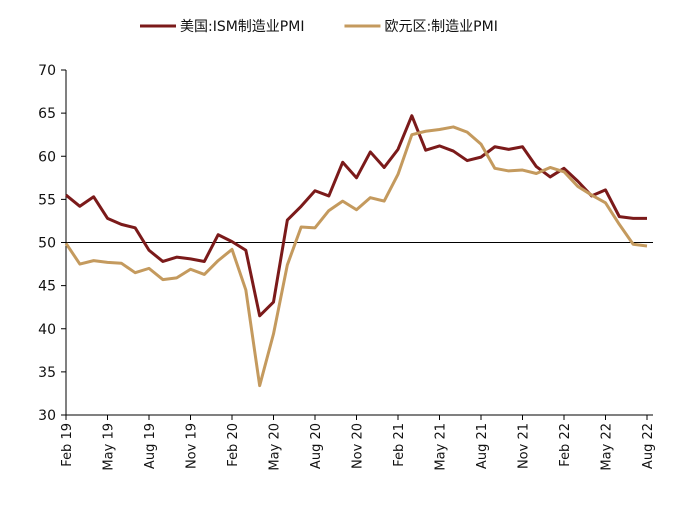  What do you see at coordinates (47, 287) in the screenshot?
I see `y-tick-label: 45` at bounding box center [47, 287].